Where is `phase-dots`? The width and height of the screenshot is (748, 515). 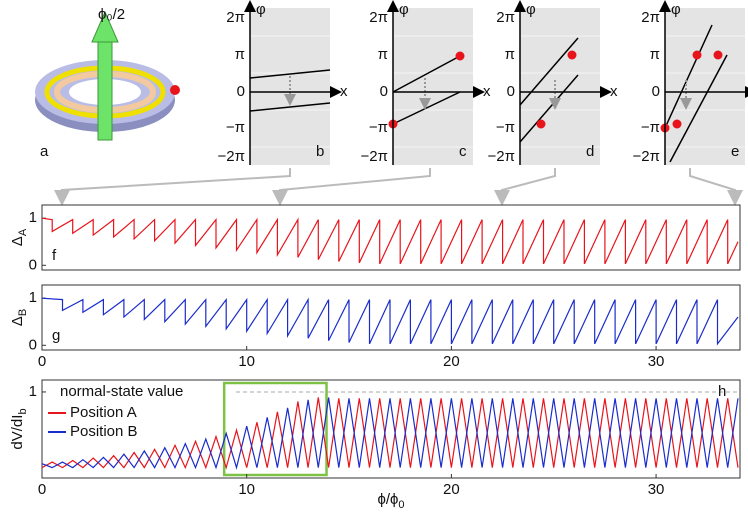 phase-dots is located at coordinates (555, 91).